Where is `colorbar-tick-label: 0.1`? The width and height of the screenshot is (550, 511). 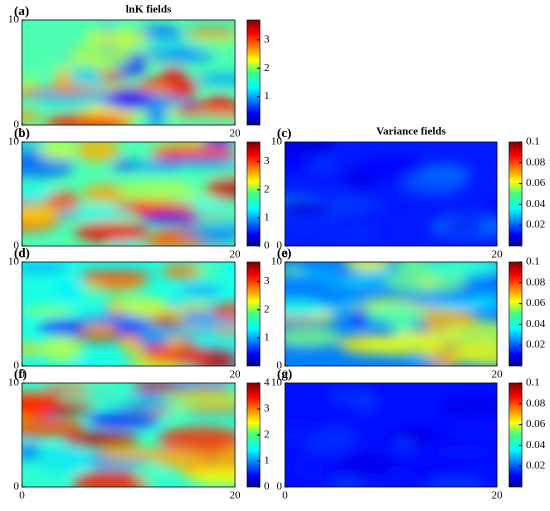
colorbar-tick-label: 0.1 is located at coordinates (533, 142).